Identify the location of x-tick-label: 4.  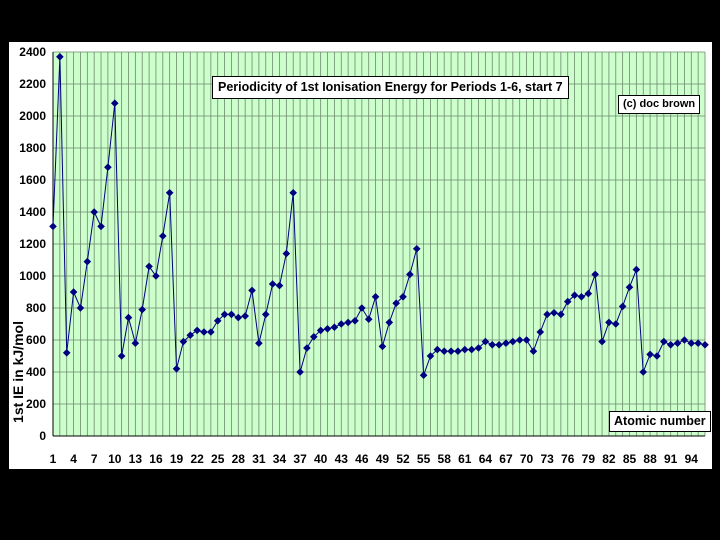
(73, 459).